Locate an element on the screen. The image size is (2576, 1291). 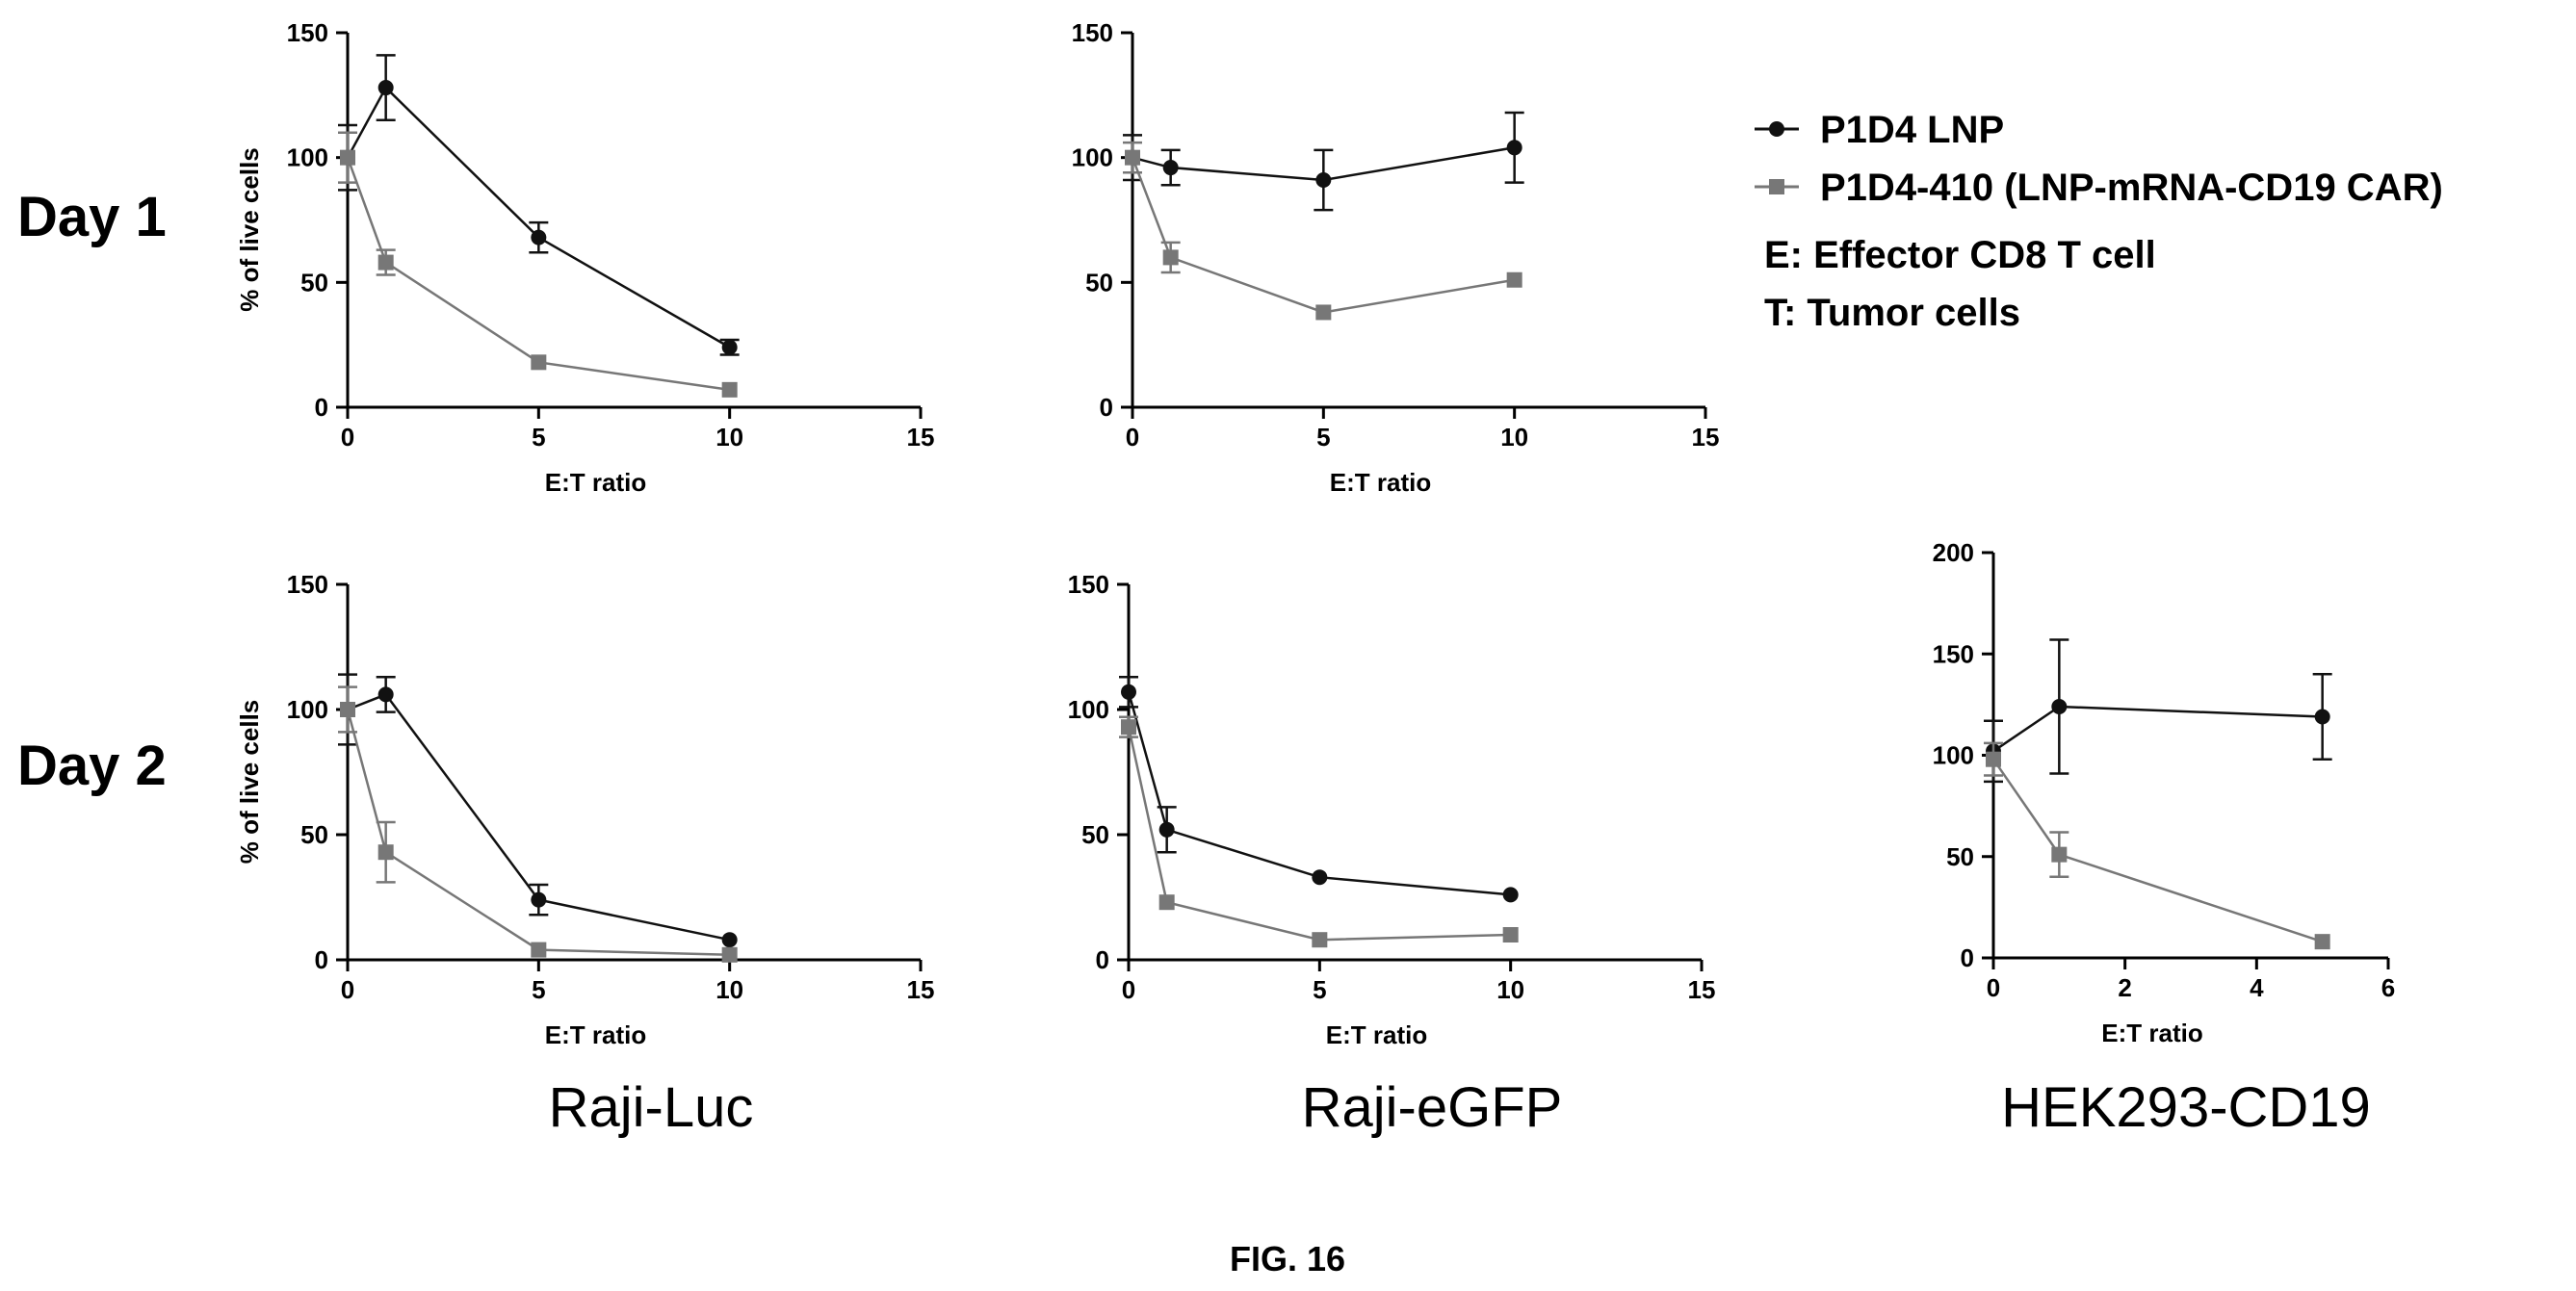
x-tick-label: 2 is located at coordinates (2124, 987).